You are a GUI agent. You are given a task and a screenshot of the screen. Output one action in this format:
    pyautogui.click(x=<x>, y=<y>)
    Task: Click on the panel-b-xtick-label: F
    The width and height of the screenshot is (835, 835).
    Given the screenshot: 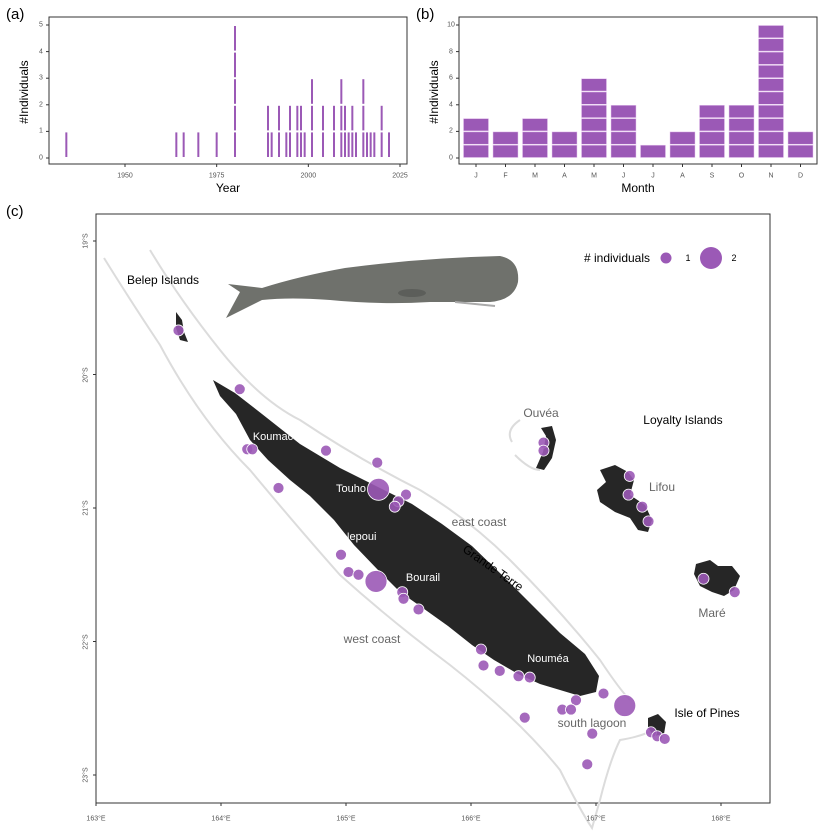 What is the action you would take?
    pyautogui.click(x=505, y=176)
    